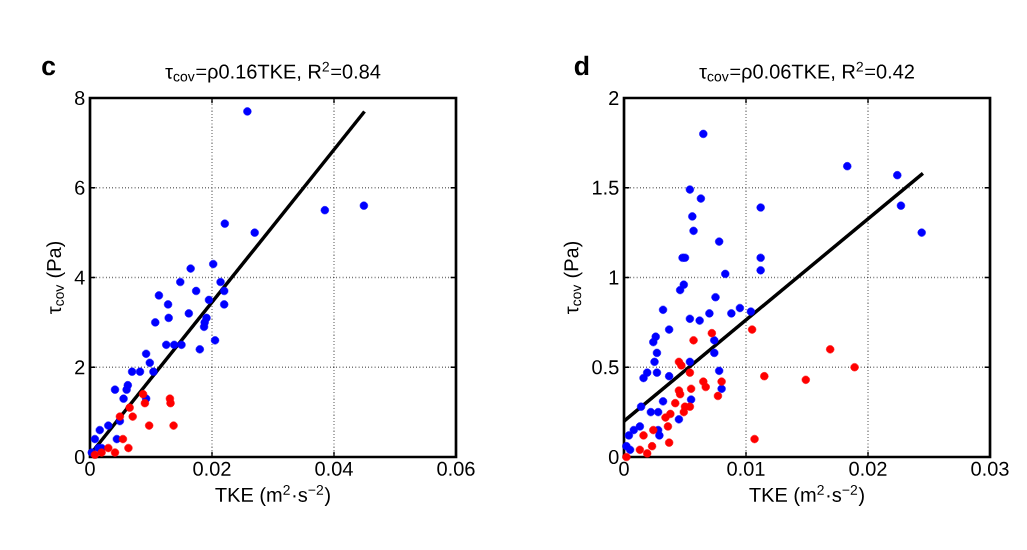 This screenshot has height=550, width=1027. What do you see at coordinates (614, 277) in the screenshot?
I see `y-tick-label: 1` at bounding box center [614, 277].